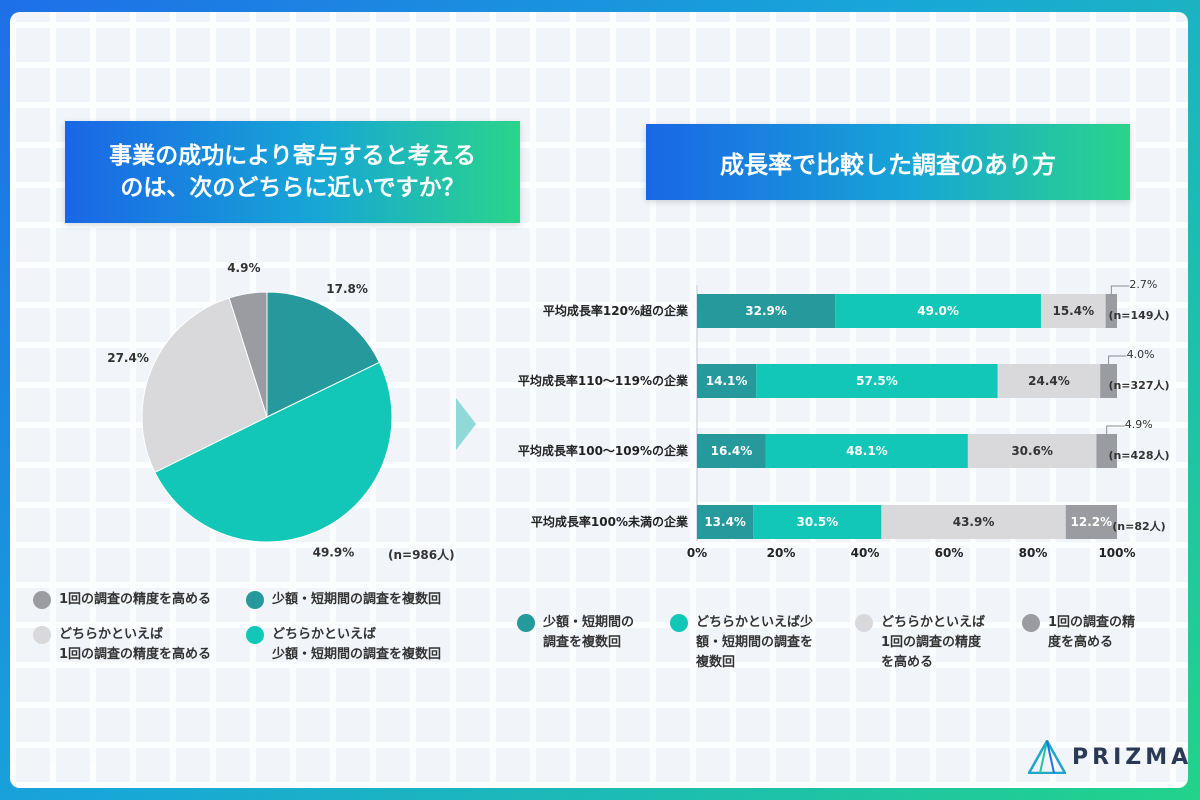 This screenshot has height=800, width=1200. What do you see at coordinates (292, 188) in the screenshot?
I see `left-title-line2: のは、次のどちらに近いですか？` at bounding box center [292, 188].